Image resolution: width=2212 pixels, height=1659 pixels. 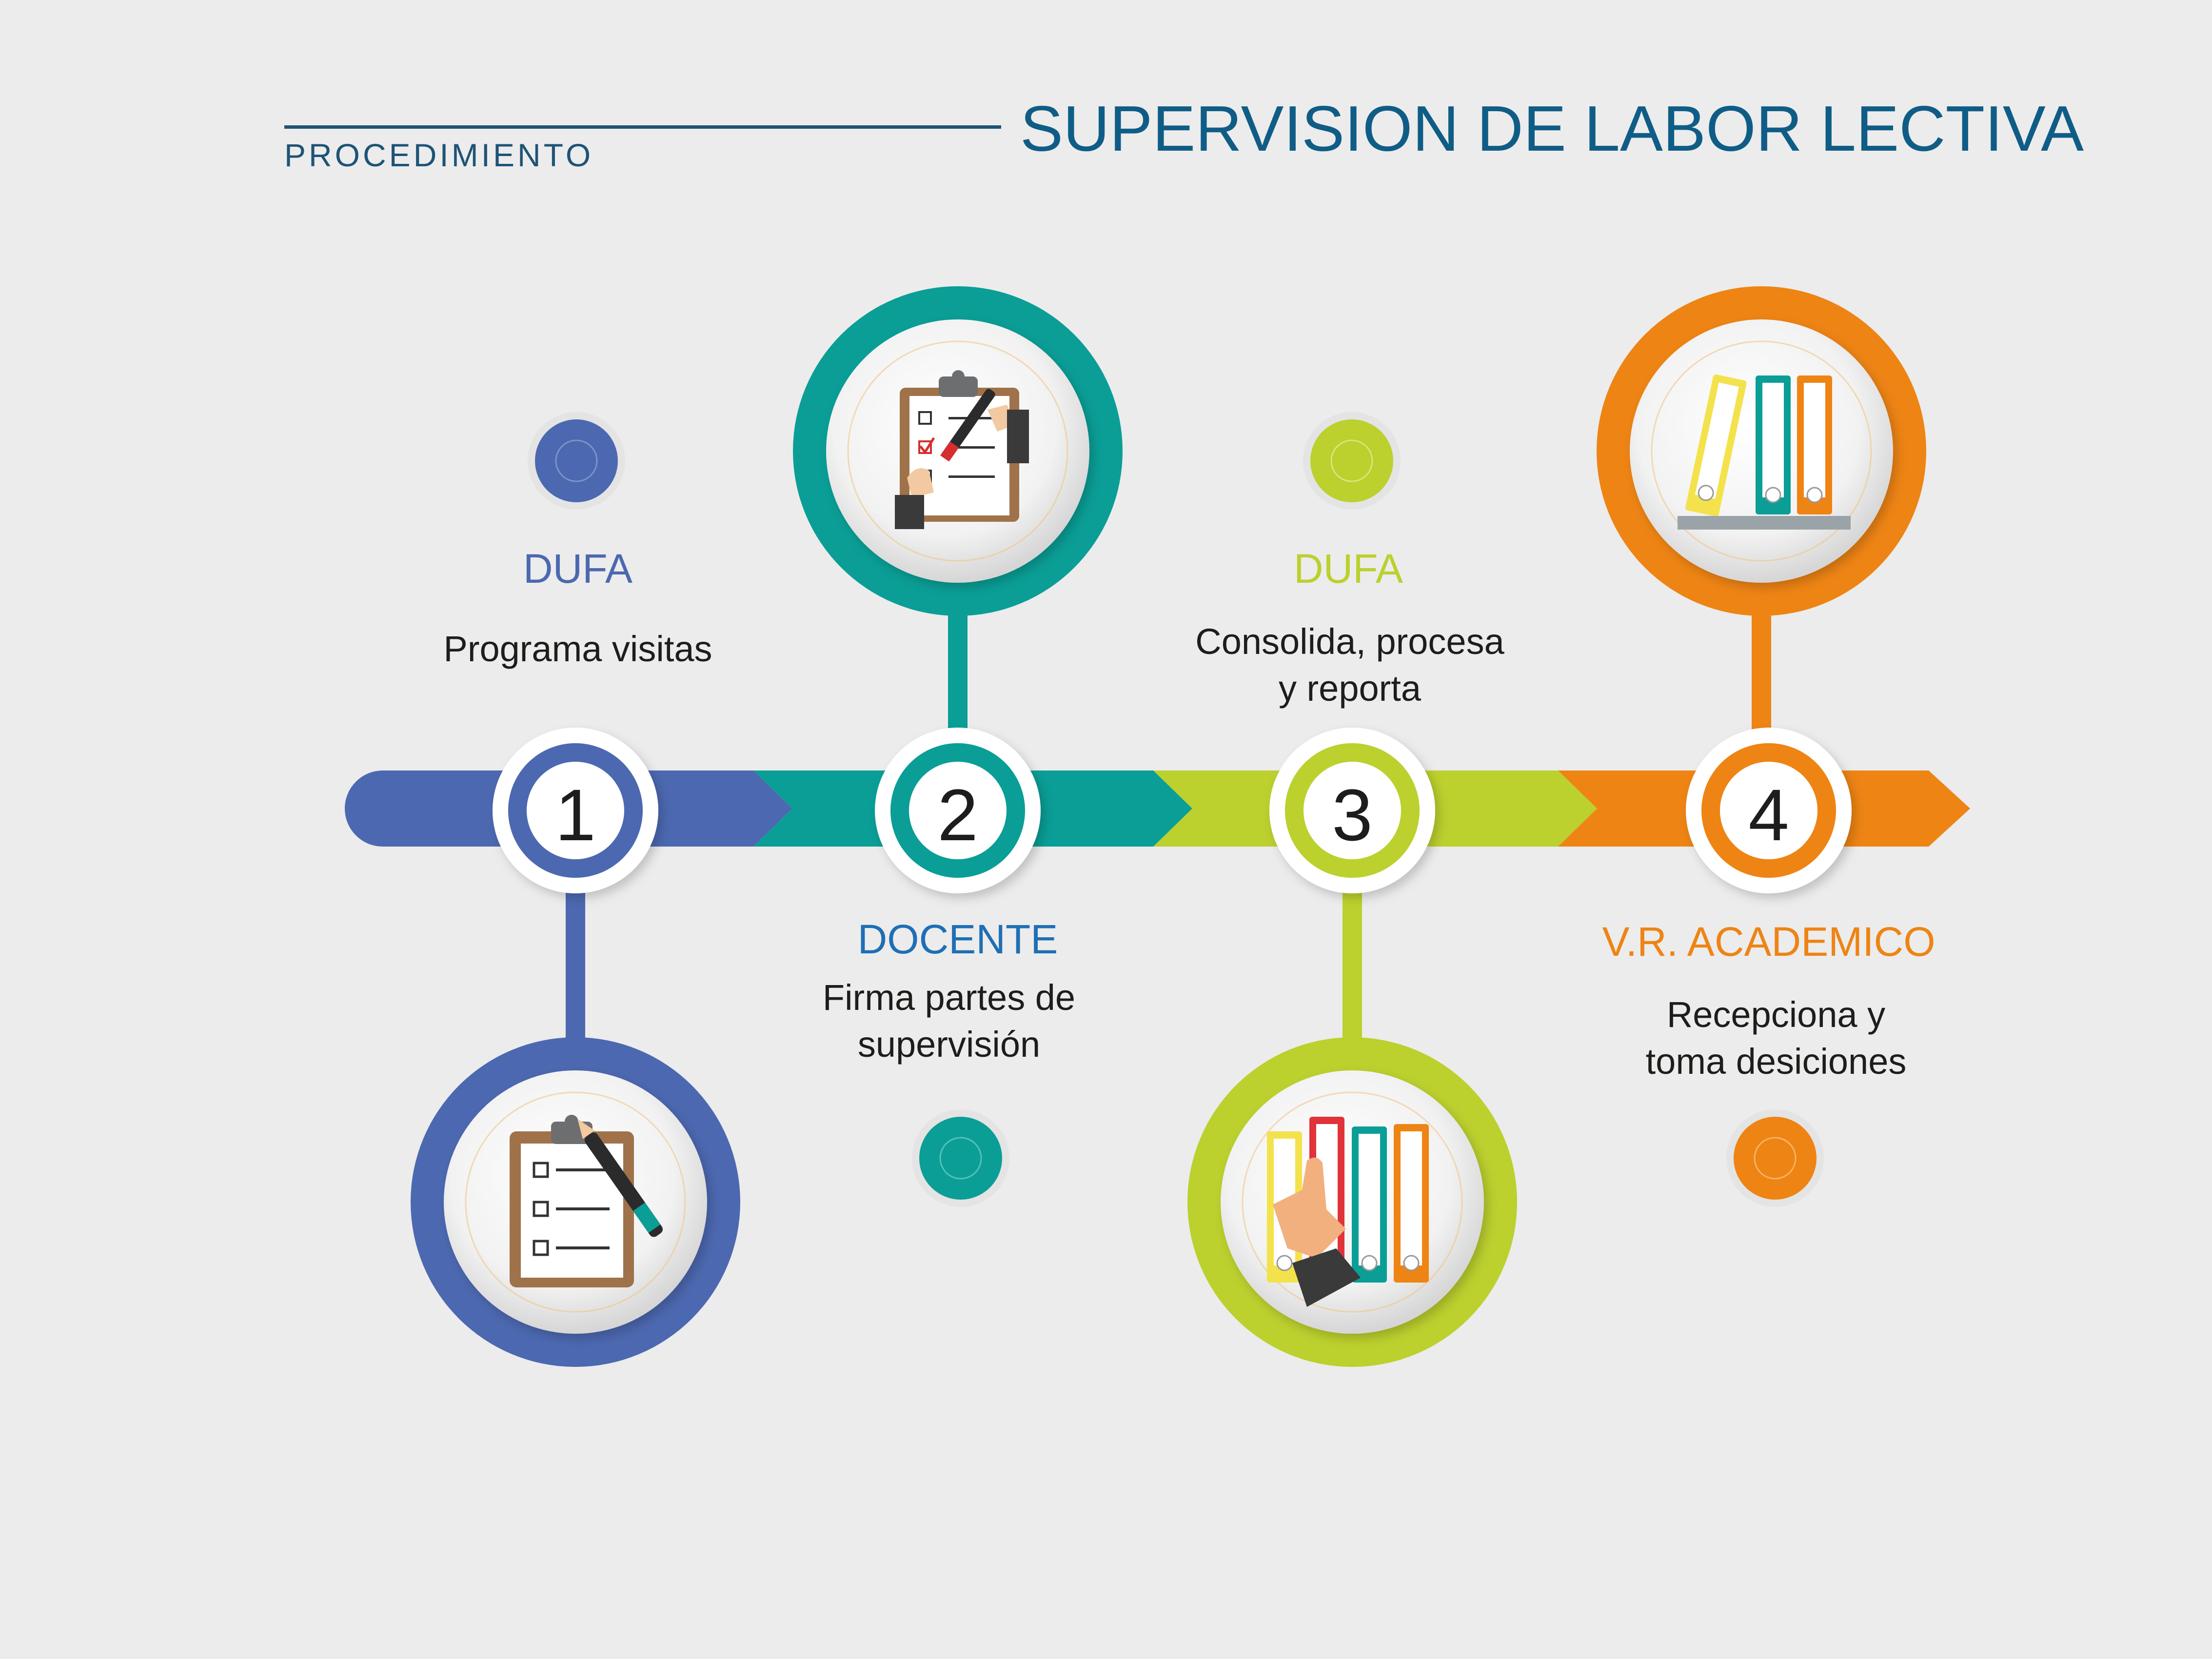 What do you see at coordinates (1350, 665) in the screenshot?
I see `step-desc-3: Consolida, procesa y reporta` at bounding box center [1350, 665].